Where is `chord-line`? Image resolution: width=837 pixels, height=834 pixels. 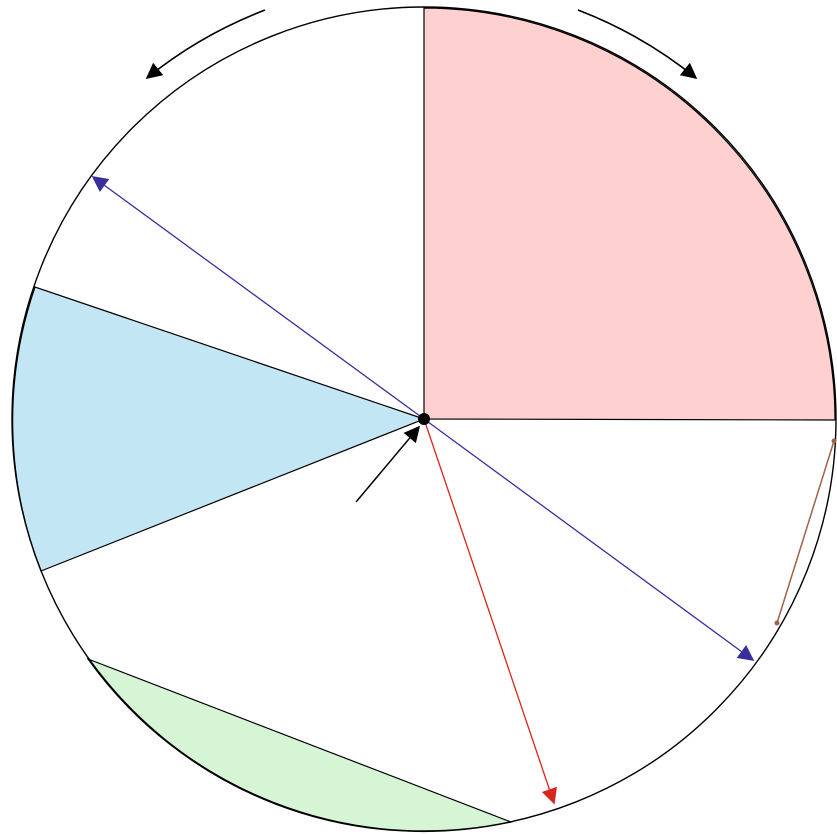 chord-line is located at coordinates (805, 532).